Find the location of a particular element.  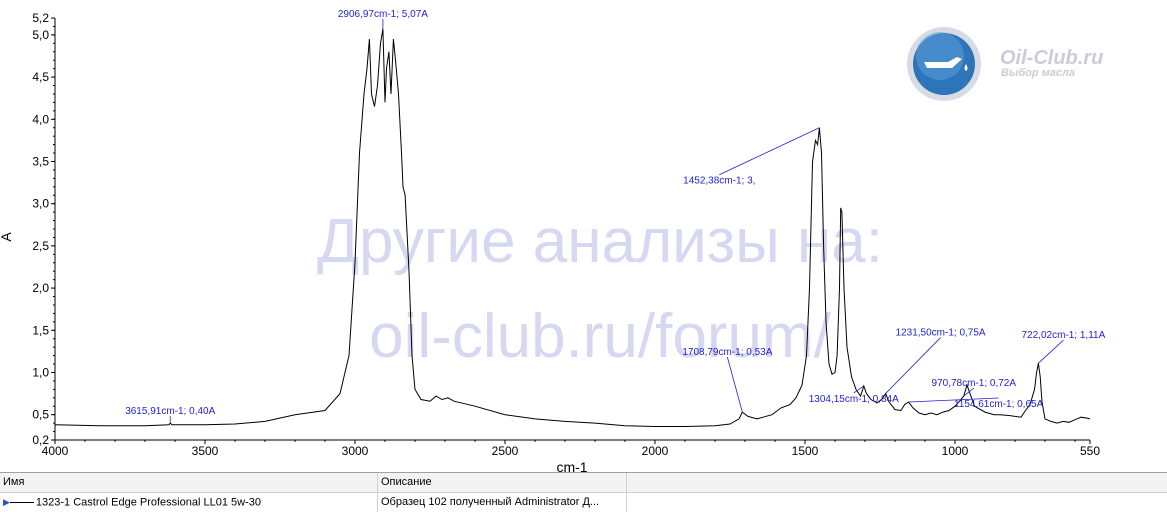

x-axis-label: cm-1 is located at coordinates (571, 465).